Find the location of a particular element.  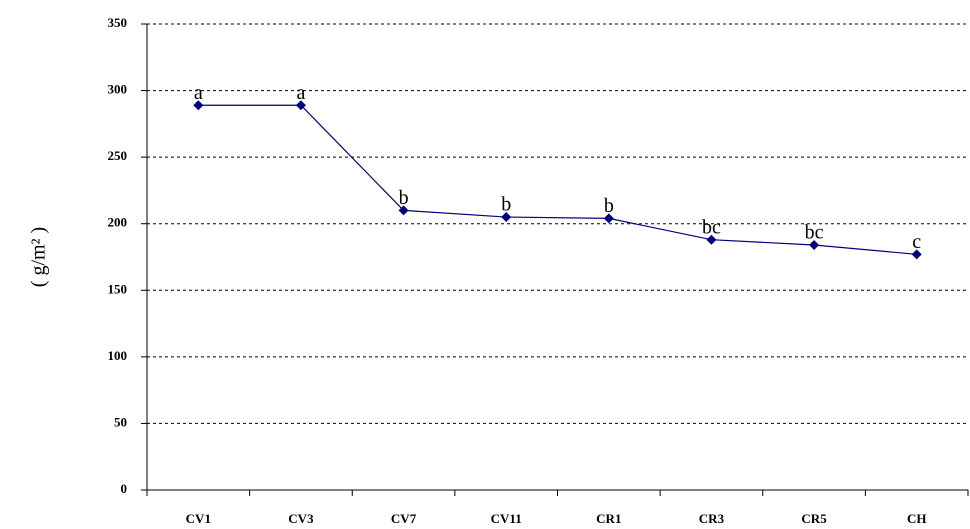

x-tick-label: CV1 is located at coordinates (198, 518).